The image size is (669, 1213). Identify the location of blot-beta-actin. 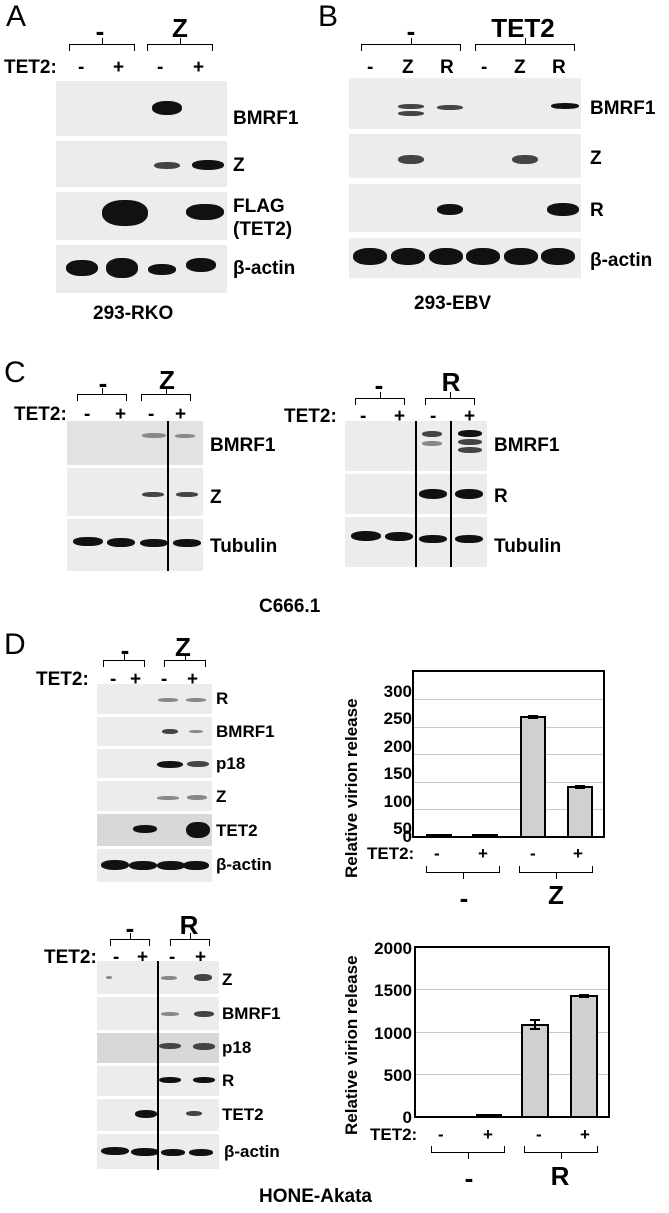
(154, 865).